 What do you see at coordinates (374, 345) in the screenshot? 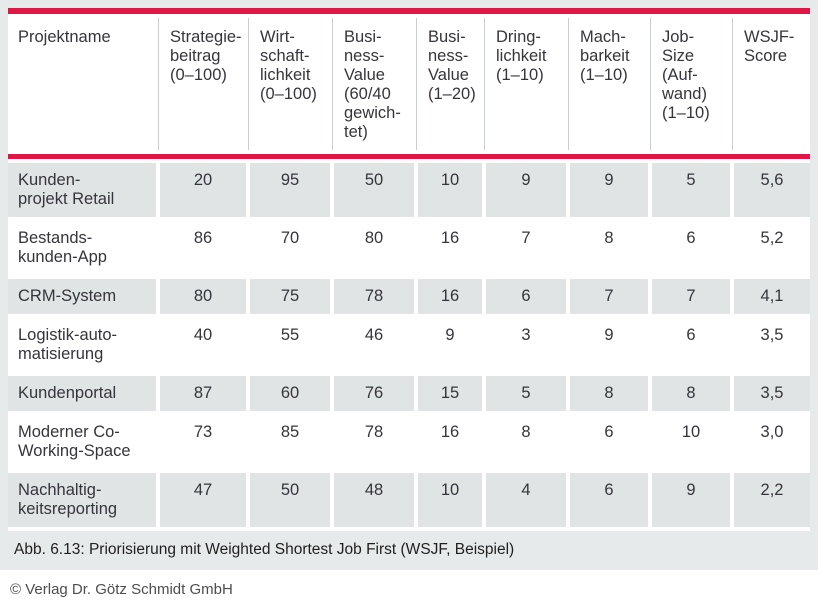
I see `value-cell: 46` at bounding box center [374, 345].